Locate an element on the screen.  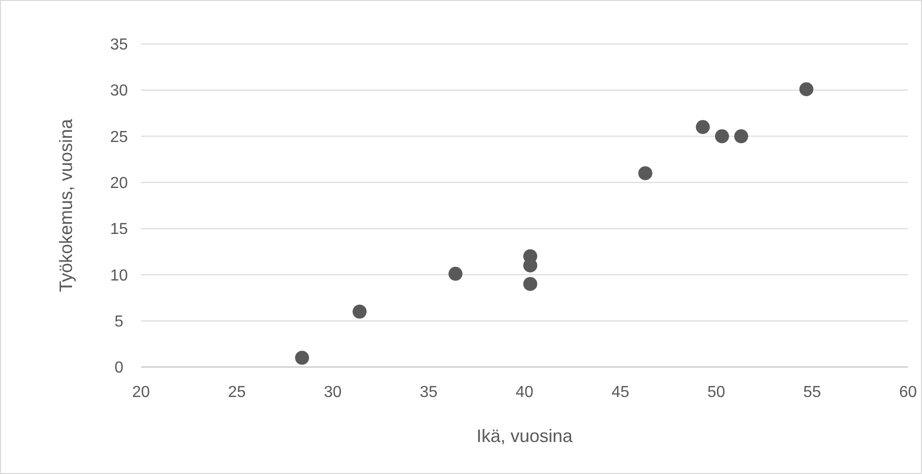
x-tick-label: 45 is located at coordinates (620, 392).